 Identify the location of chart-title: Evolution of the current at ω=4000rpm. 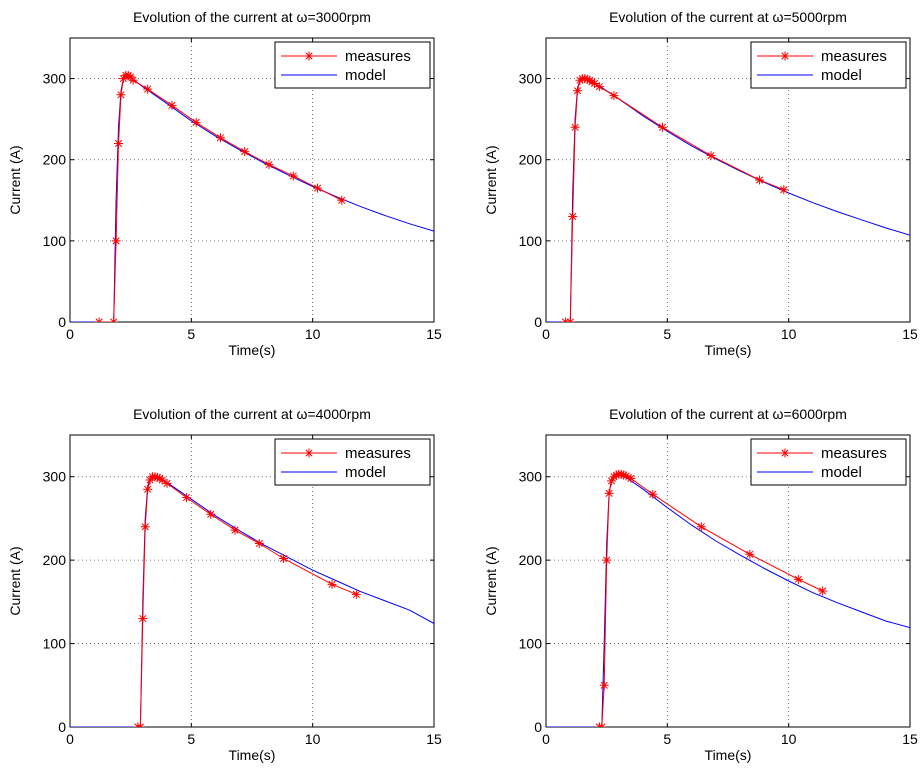
(252, 414).